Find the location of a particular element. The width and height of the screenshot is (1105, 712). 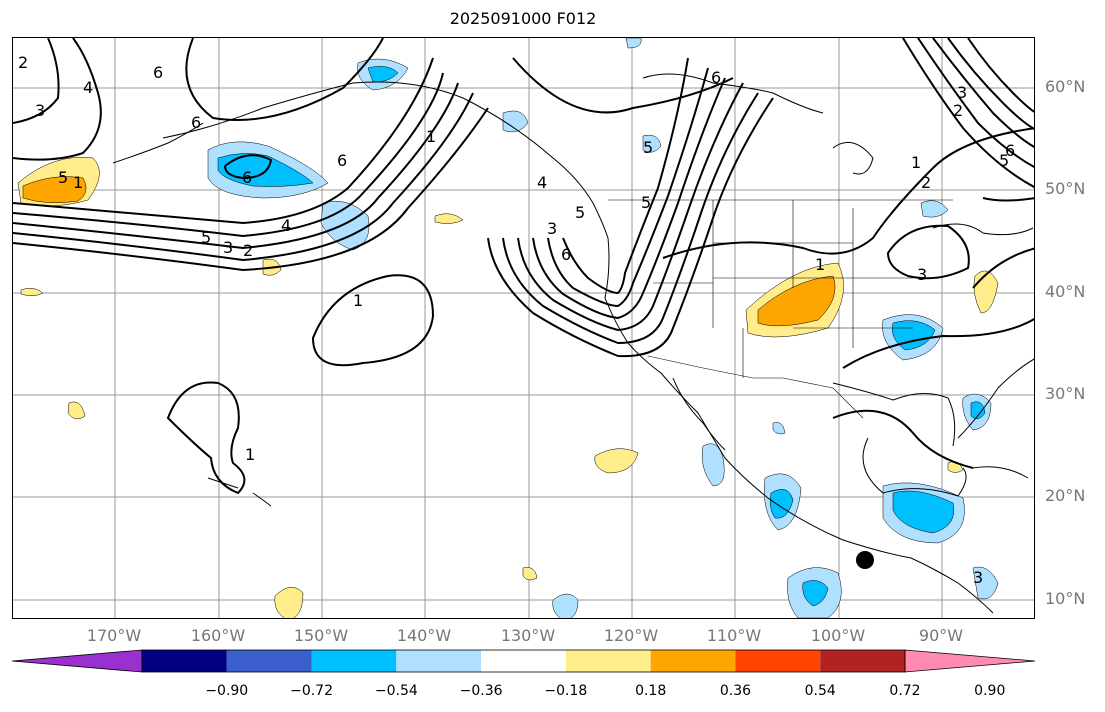

colorbar-tick-label: 0.72 is located at coordinates (905, 691).